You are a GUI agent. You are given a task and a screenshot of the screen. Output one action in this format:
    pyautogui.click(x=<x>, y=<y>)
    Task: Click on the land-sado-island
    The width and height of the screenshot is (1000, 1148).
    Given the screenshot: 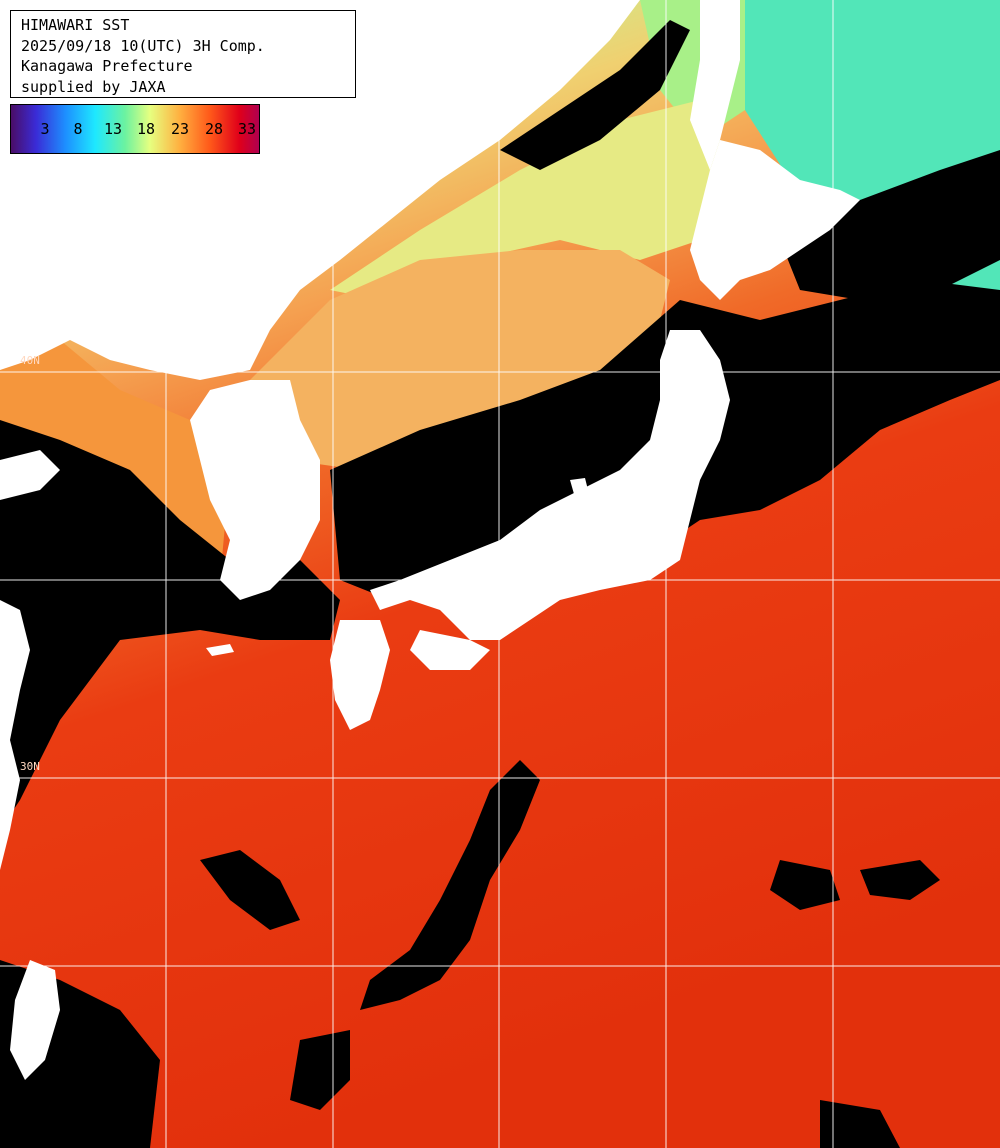 What is the action you would take?
    pyautogui.click(x=579, y=486)
    